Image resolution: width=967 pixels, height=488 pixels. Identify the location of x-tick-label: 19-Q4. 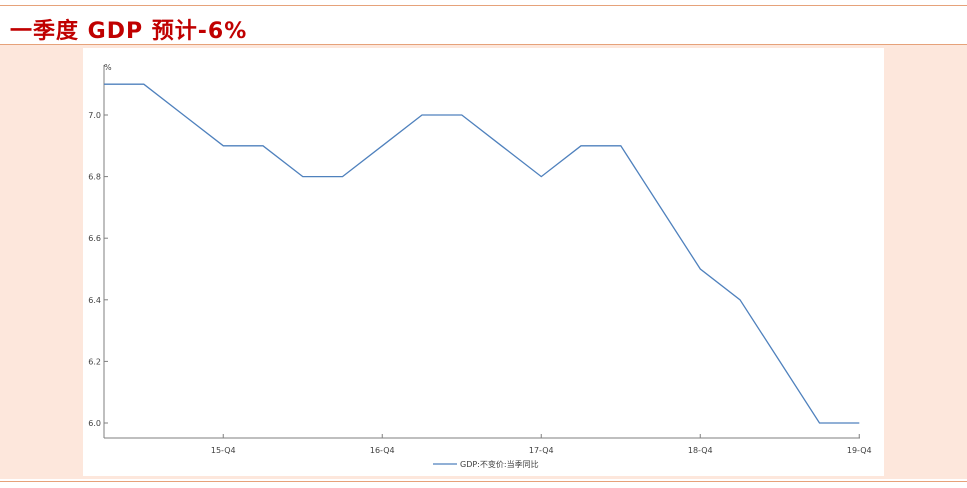
(859, 450).